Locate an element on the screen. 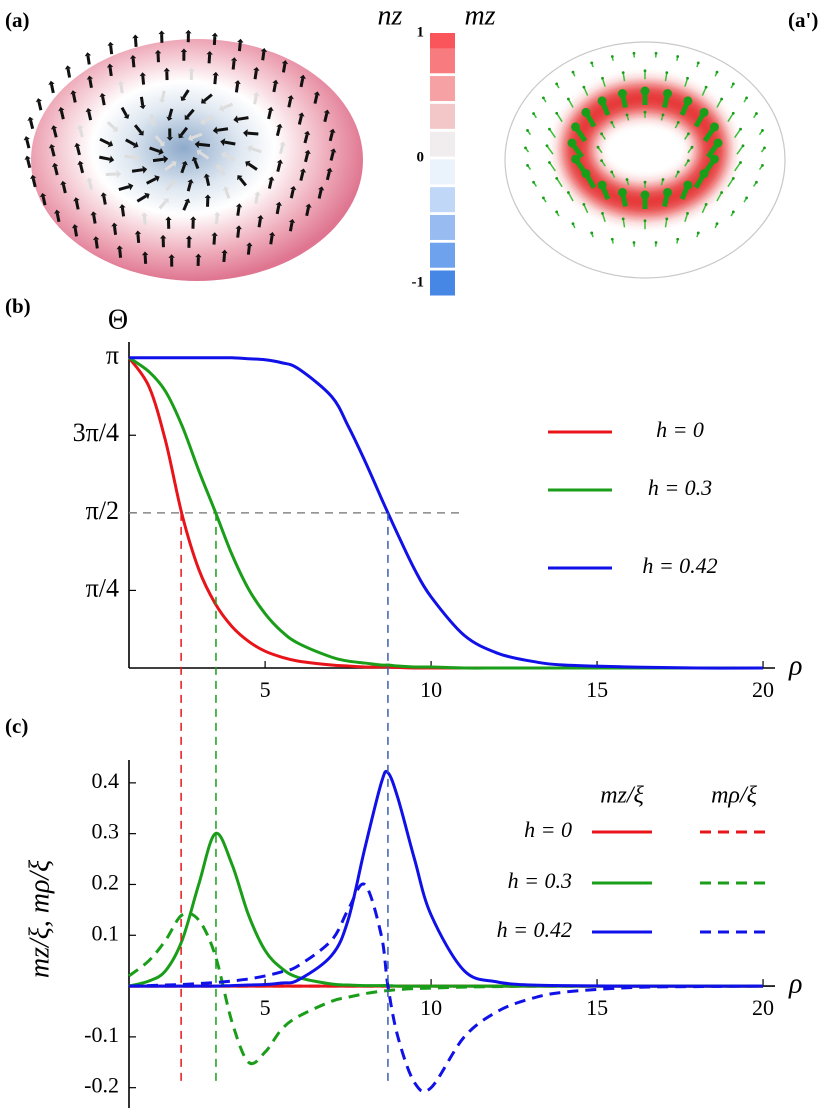 The width and height of the screenshot is (830, 1116). legend-label: h = 0.3 is located at coordinates (680, 487).